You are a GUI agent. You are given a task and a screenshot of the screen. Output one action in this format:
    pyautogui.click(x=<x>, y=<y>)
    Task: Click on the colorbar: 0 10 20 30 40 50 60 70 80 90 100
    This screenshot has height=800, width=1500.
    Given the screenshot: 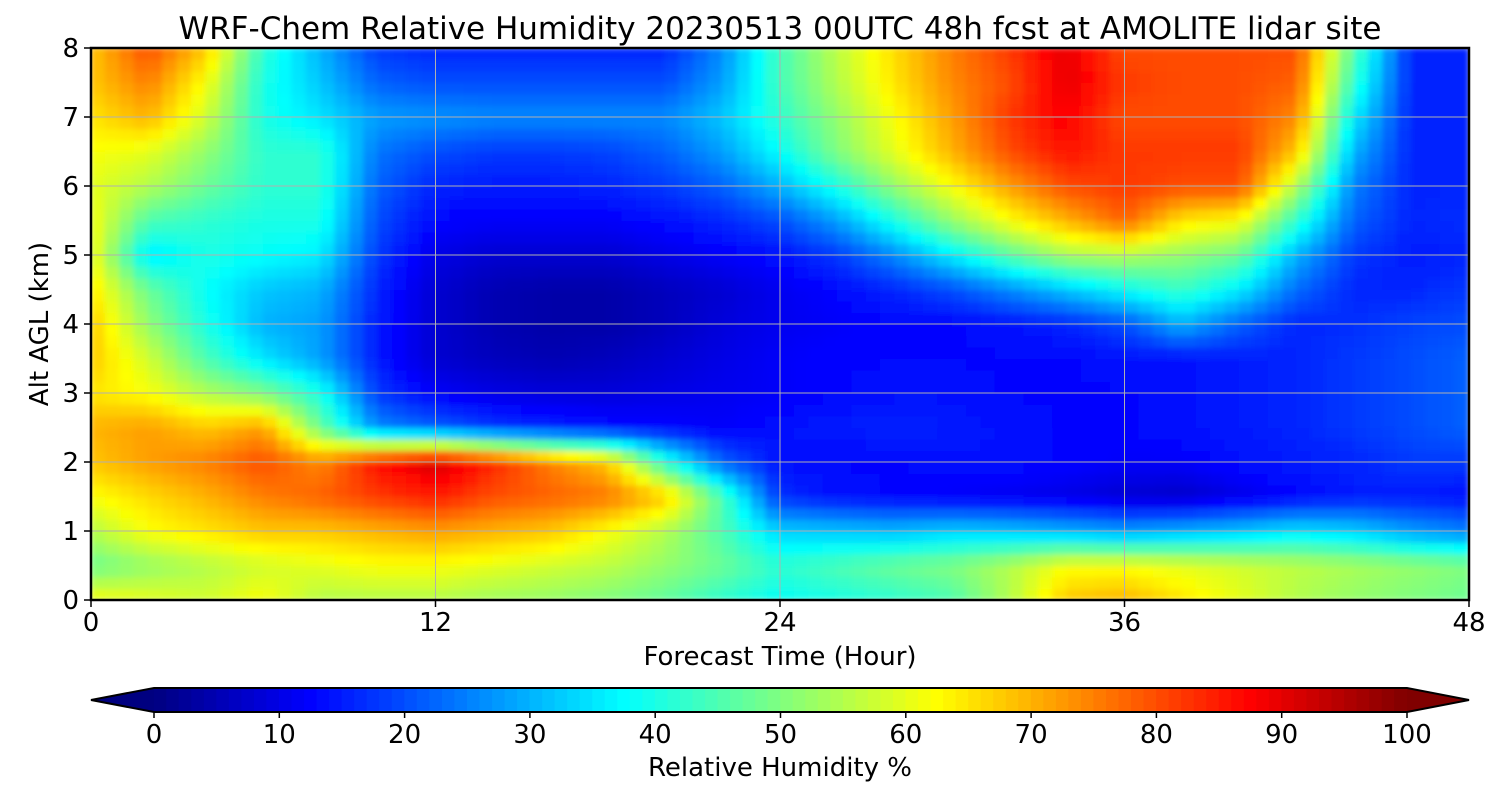 What is the action you would take?
    pyautogui.click(x=780, y=718)
    